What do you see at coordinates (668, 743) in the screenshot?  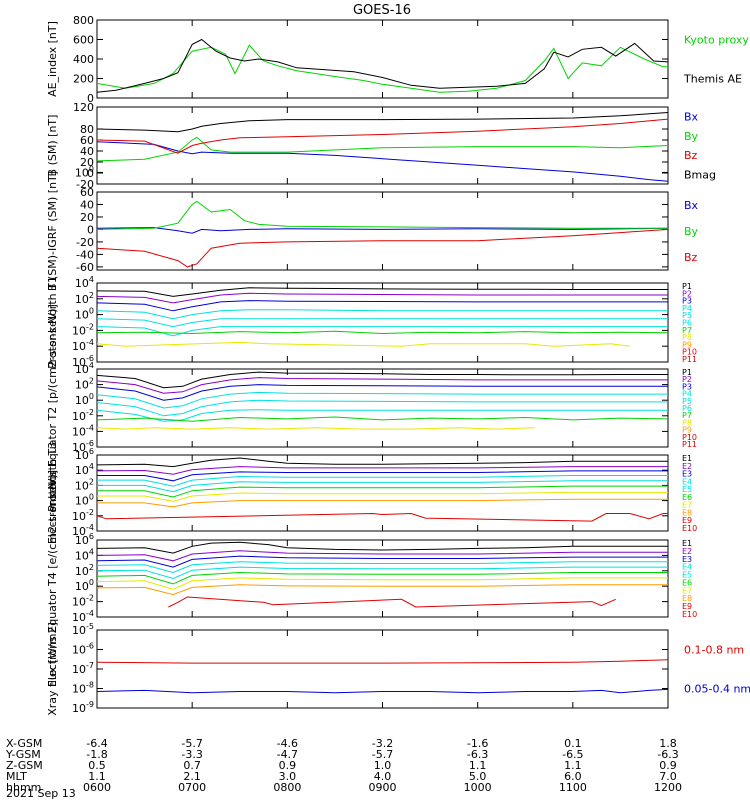 I see `orbit-cell: 1.8` at bounding box center [668, 743].